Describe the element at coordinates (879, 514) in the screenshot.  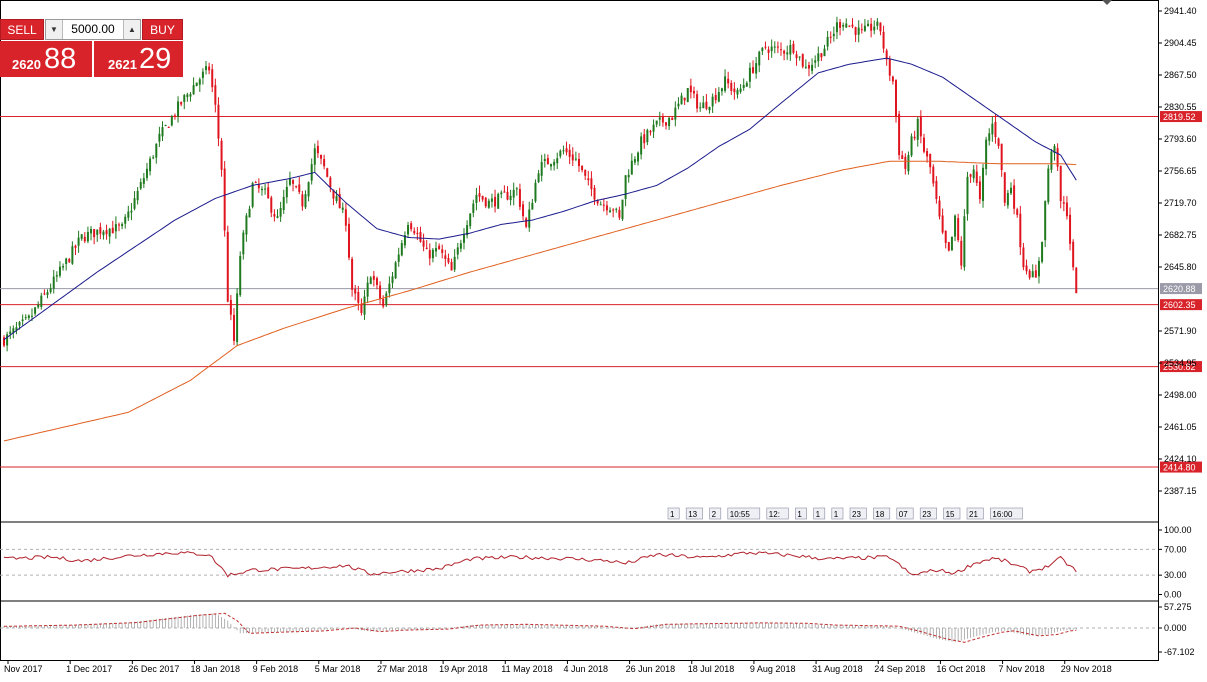
I see `event-label: 18` at that location.